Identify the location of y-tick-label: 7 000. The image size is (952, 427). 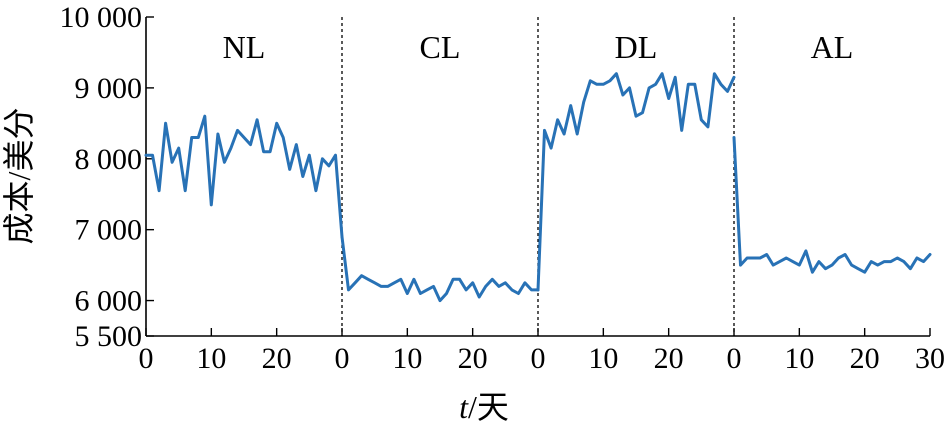
(109, 230).